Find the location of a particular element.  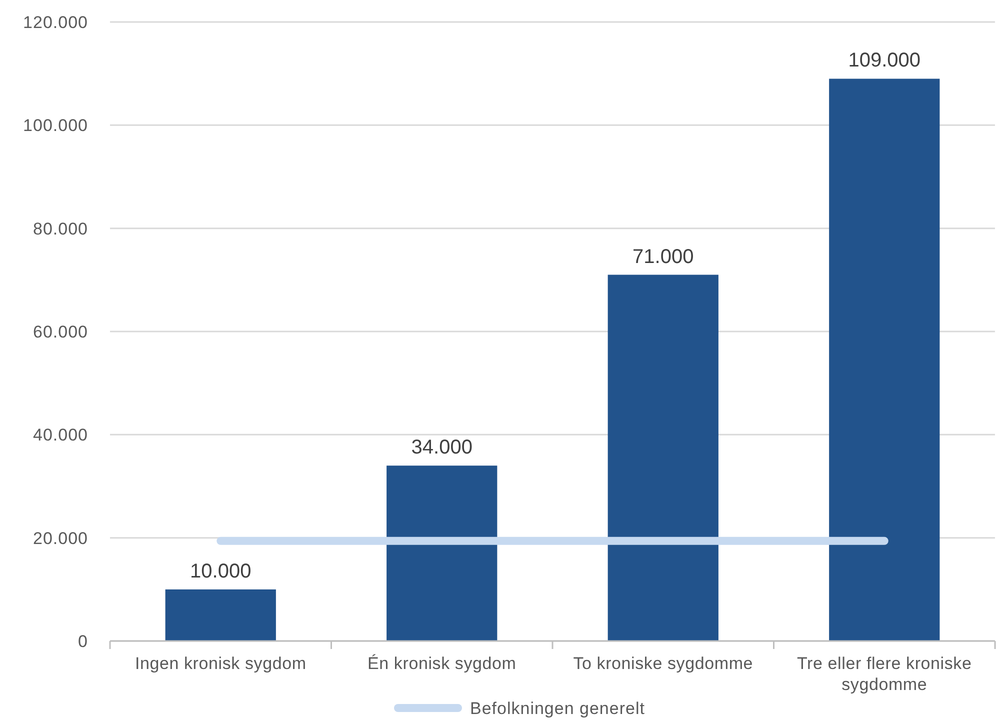

y-tick-label: 40.000 is located at coordinates (60, 435).